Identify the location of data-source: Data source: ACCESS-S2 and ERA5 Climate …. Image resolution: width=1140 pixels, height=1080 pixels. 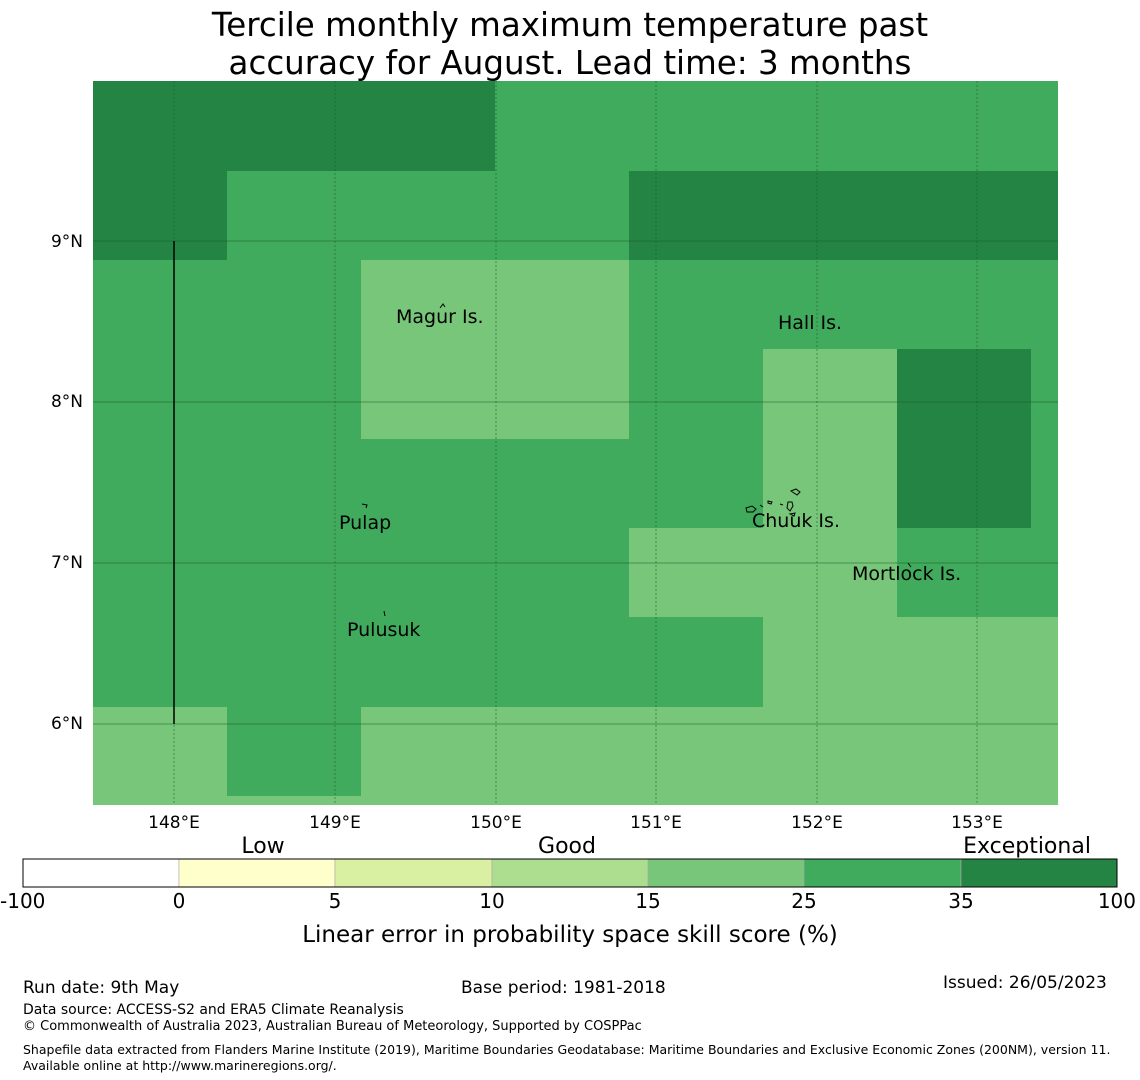
(213, 1010).